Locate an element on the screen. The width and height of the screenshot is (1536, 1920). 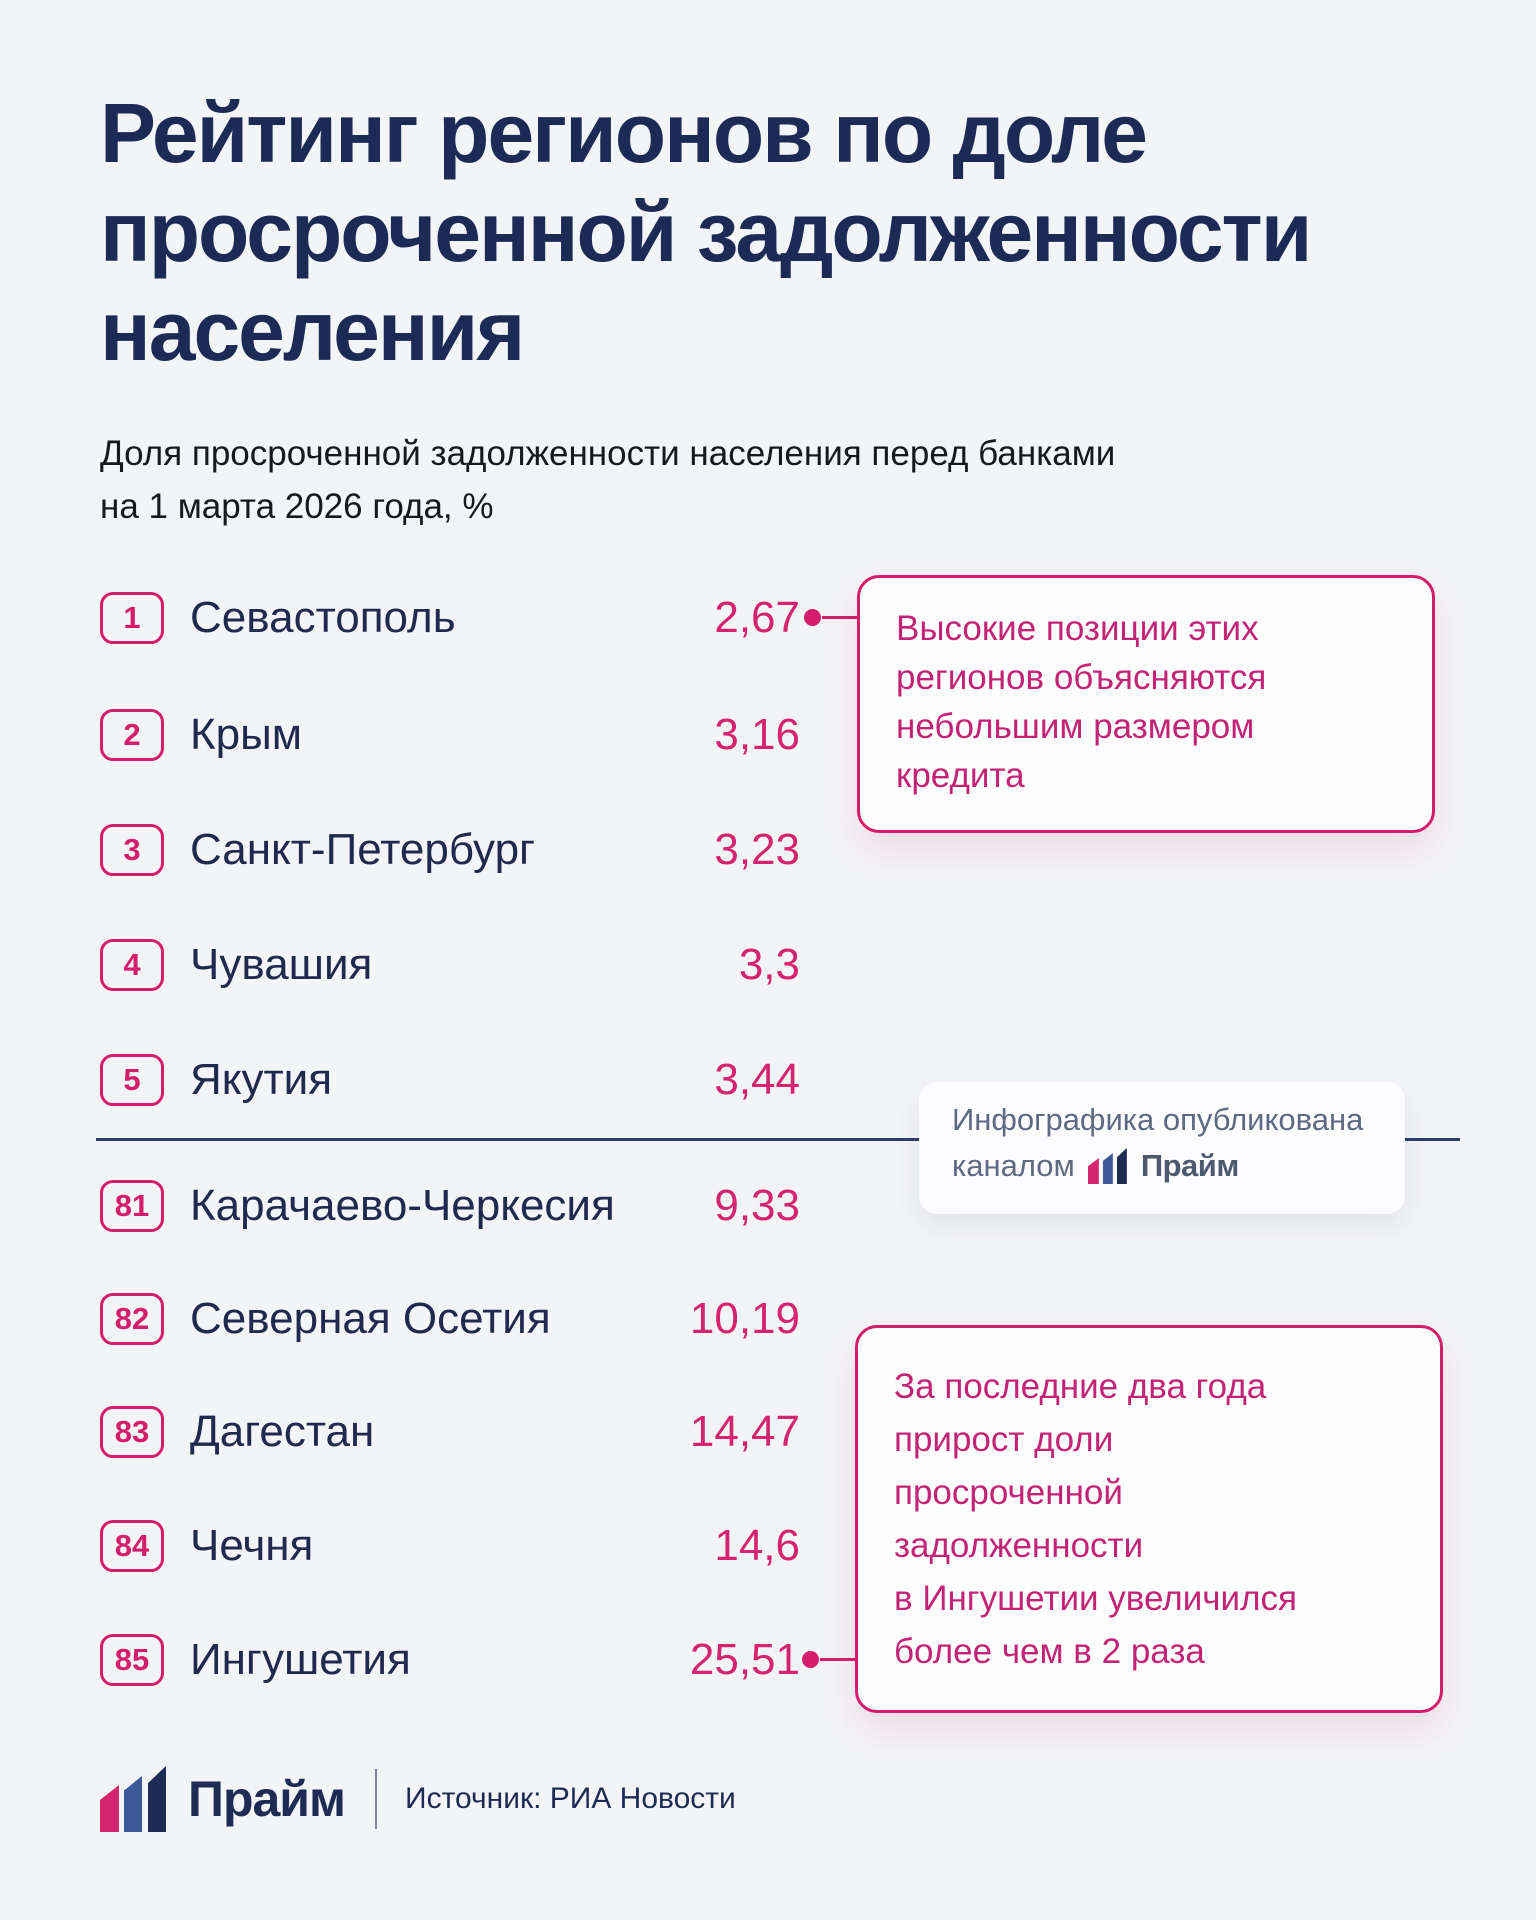
region-value: 2,67 is located at coordinates (757, 617).